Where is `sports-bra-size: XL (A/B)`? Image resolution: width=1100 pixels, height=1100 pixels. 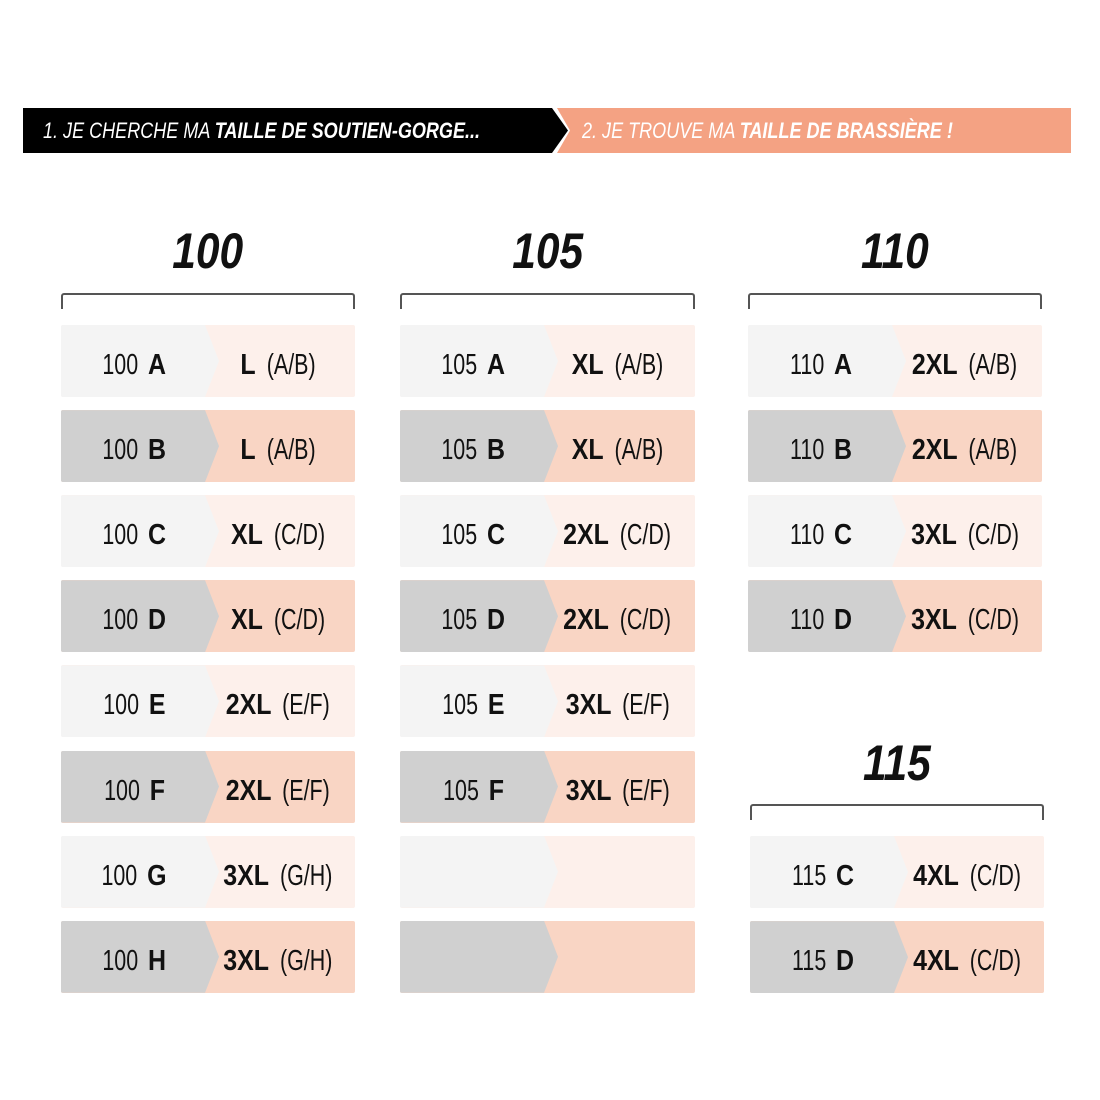 sports-bra-size: XL (A/B) is located at coordinates (619, 446).